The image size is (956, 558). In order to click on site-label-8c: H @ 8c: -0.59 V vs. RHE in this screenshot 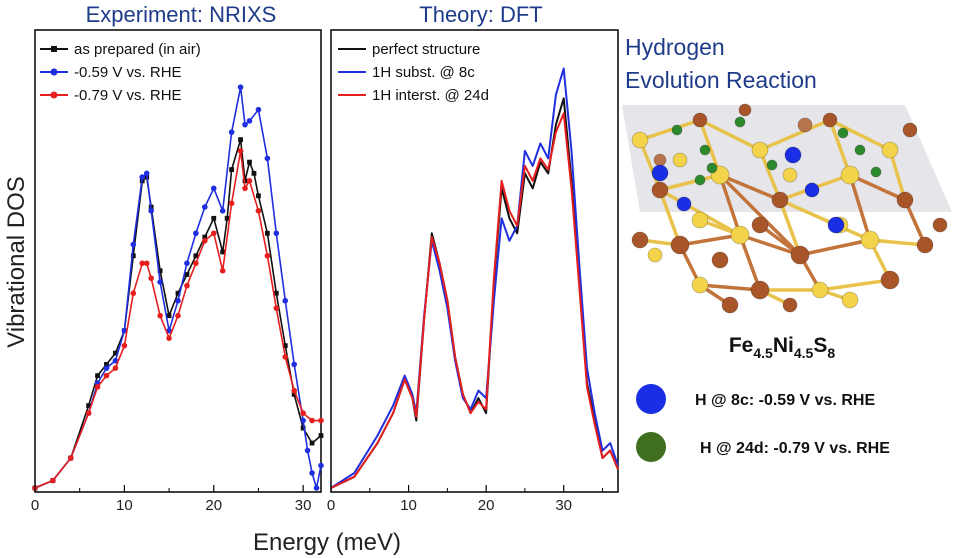, I will do `click(785, 400)`.